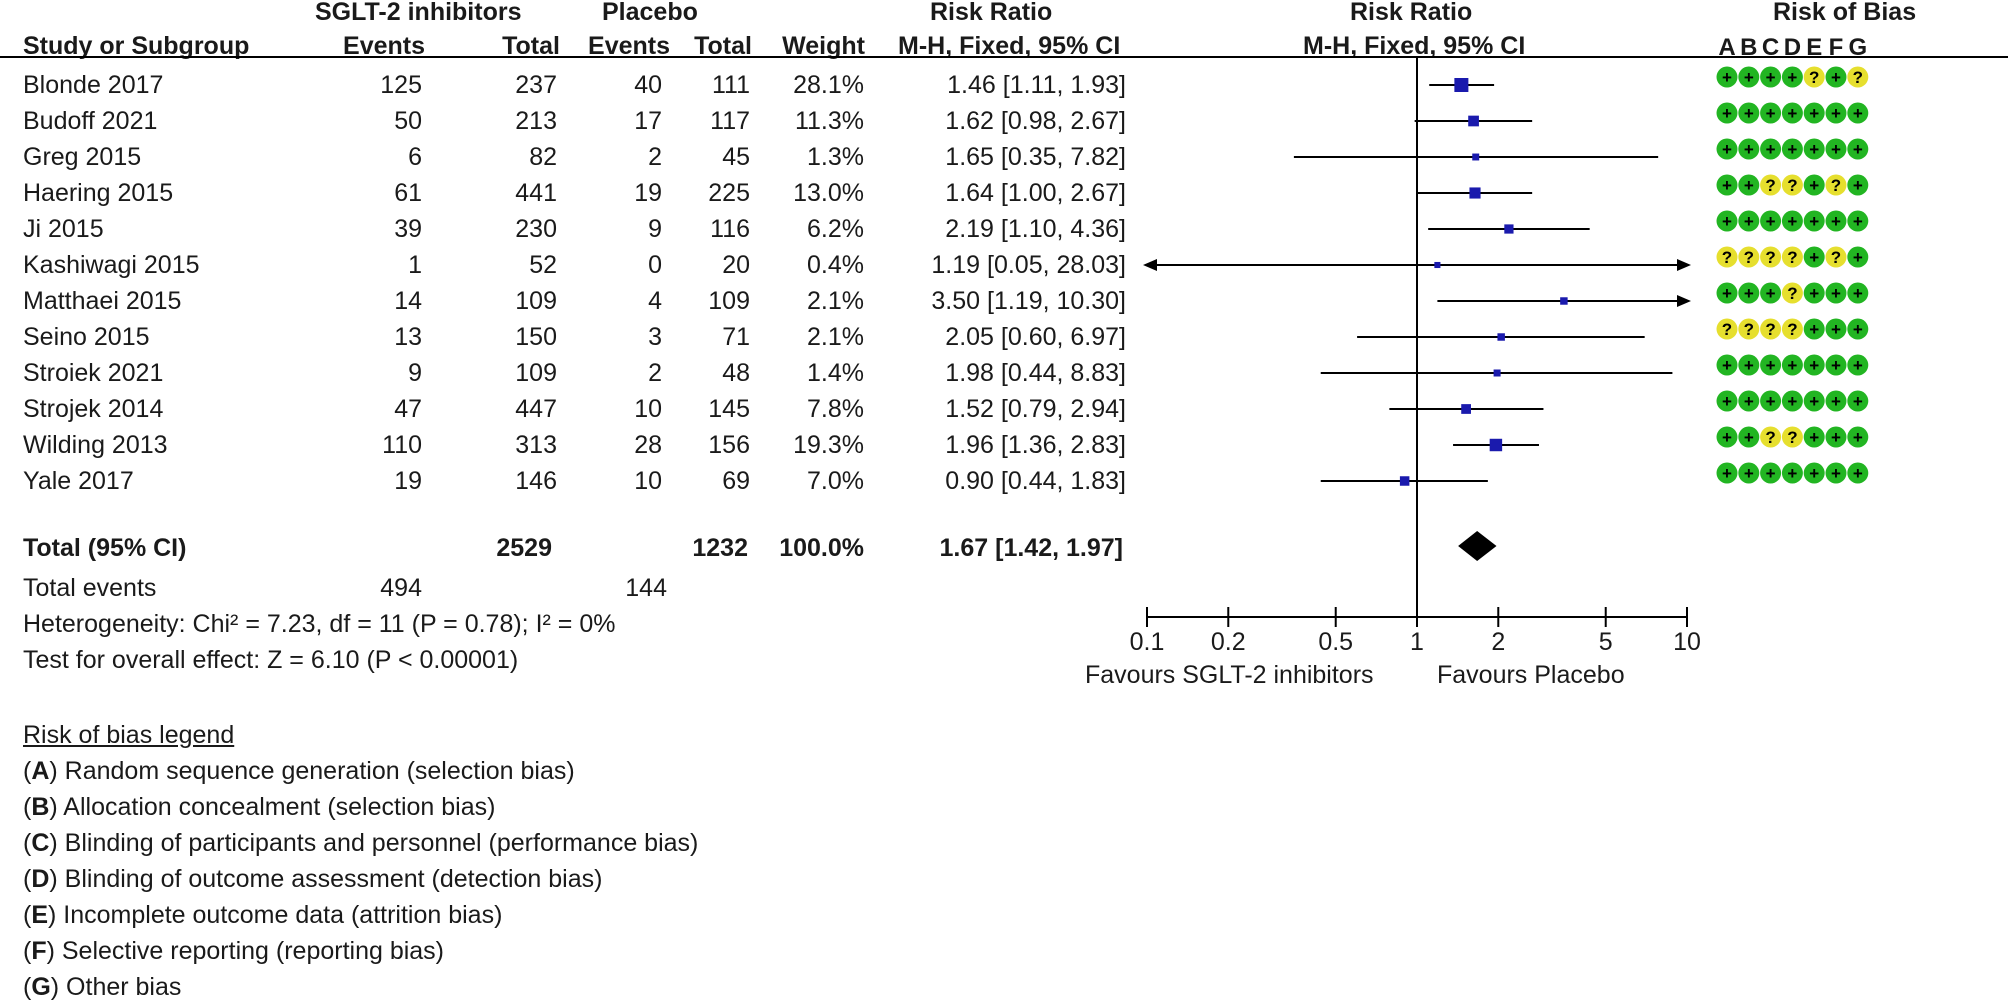 The image size is (2008, 1002). What do you see at coordinates (1417, 642) in the screenshot?
I see `x-axis-tick-label: 1` at bounding box center [1417, 642].